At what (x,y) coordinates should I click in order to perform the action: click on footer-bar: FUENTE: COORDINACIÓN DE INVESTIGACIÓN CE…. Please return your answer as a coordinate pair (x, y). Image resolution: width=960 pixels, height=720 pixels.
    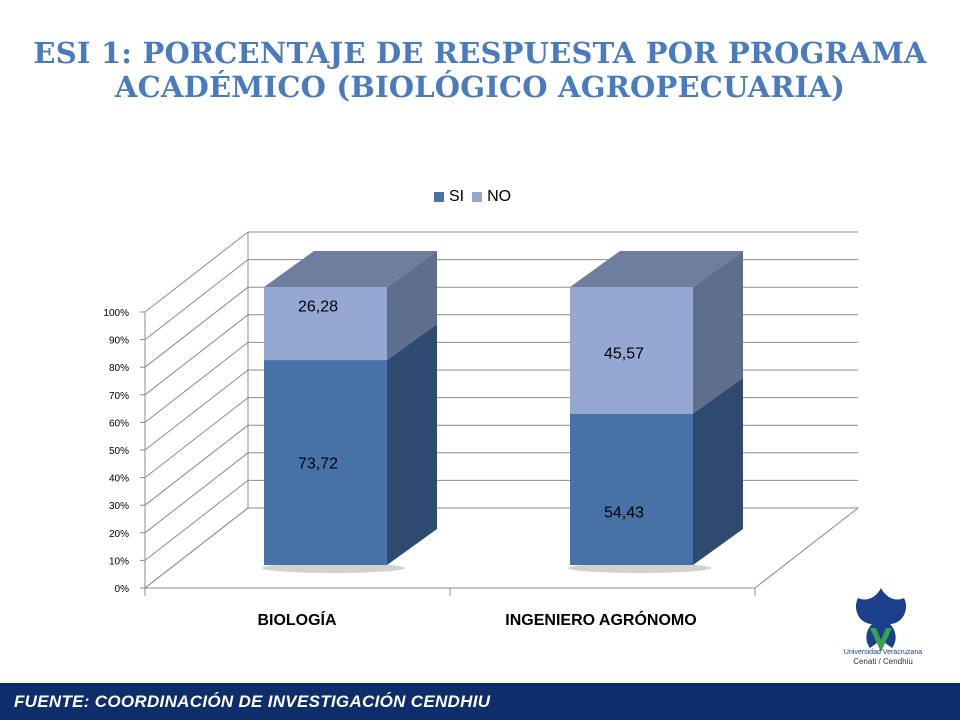
    Looking at the image, I should click on (480, 701).